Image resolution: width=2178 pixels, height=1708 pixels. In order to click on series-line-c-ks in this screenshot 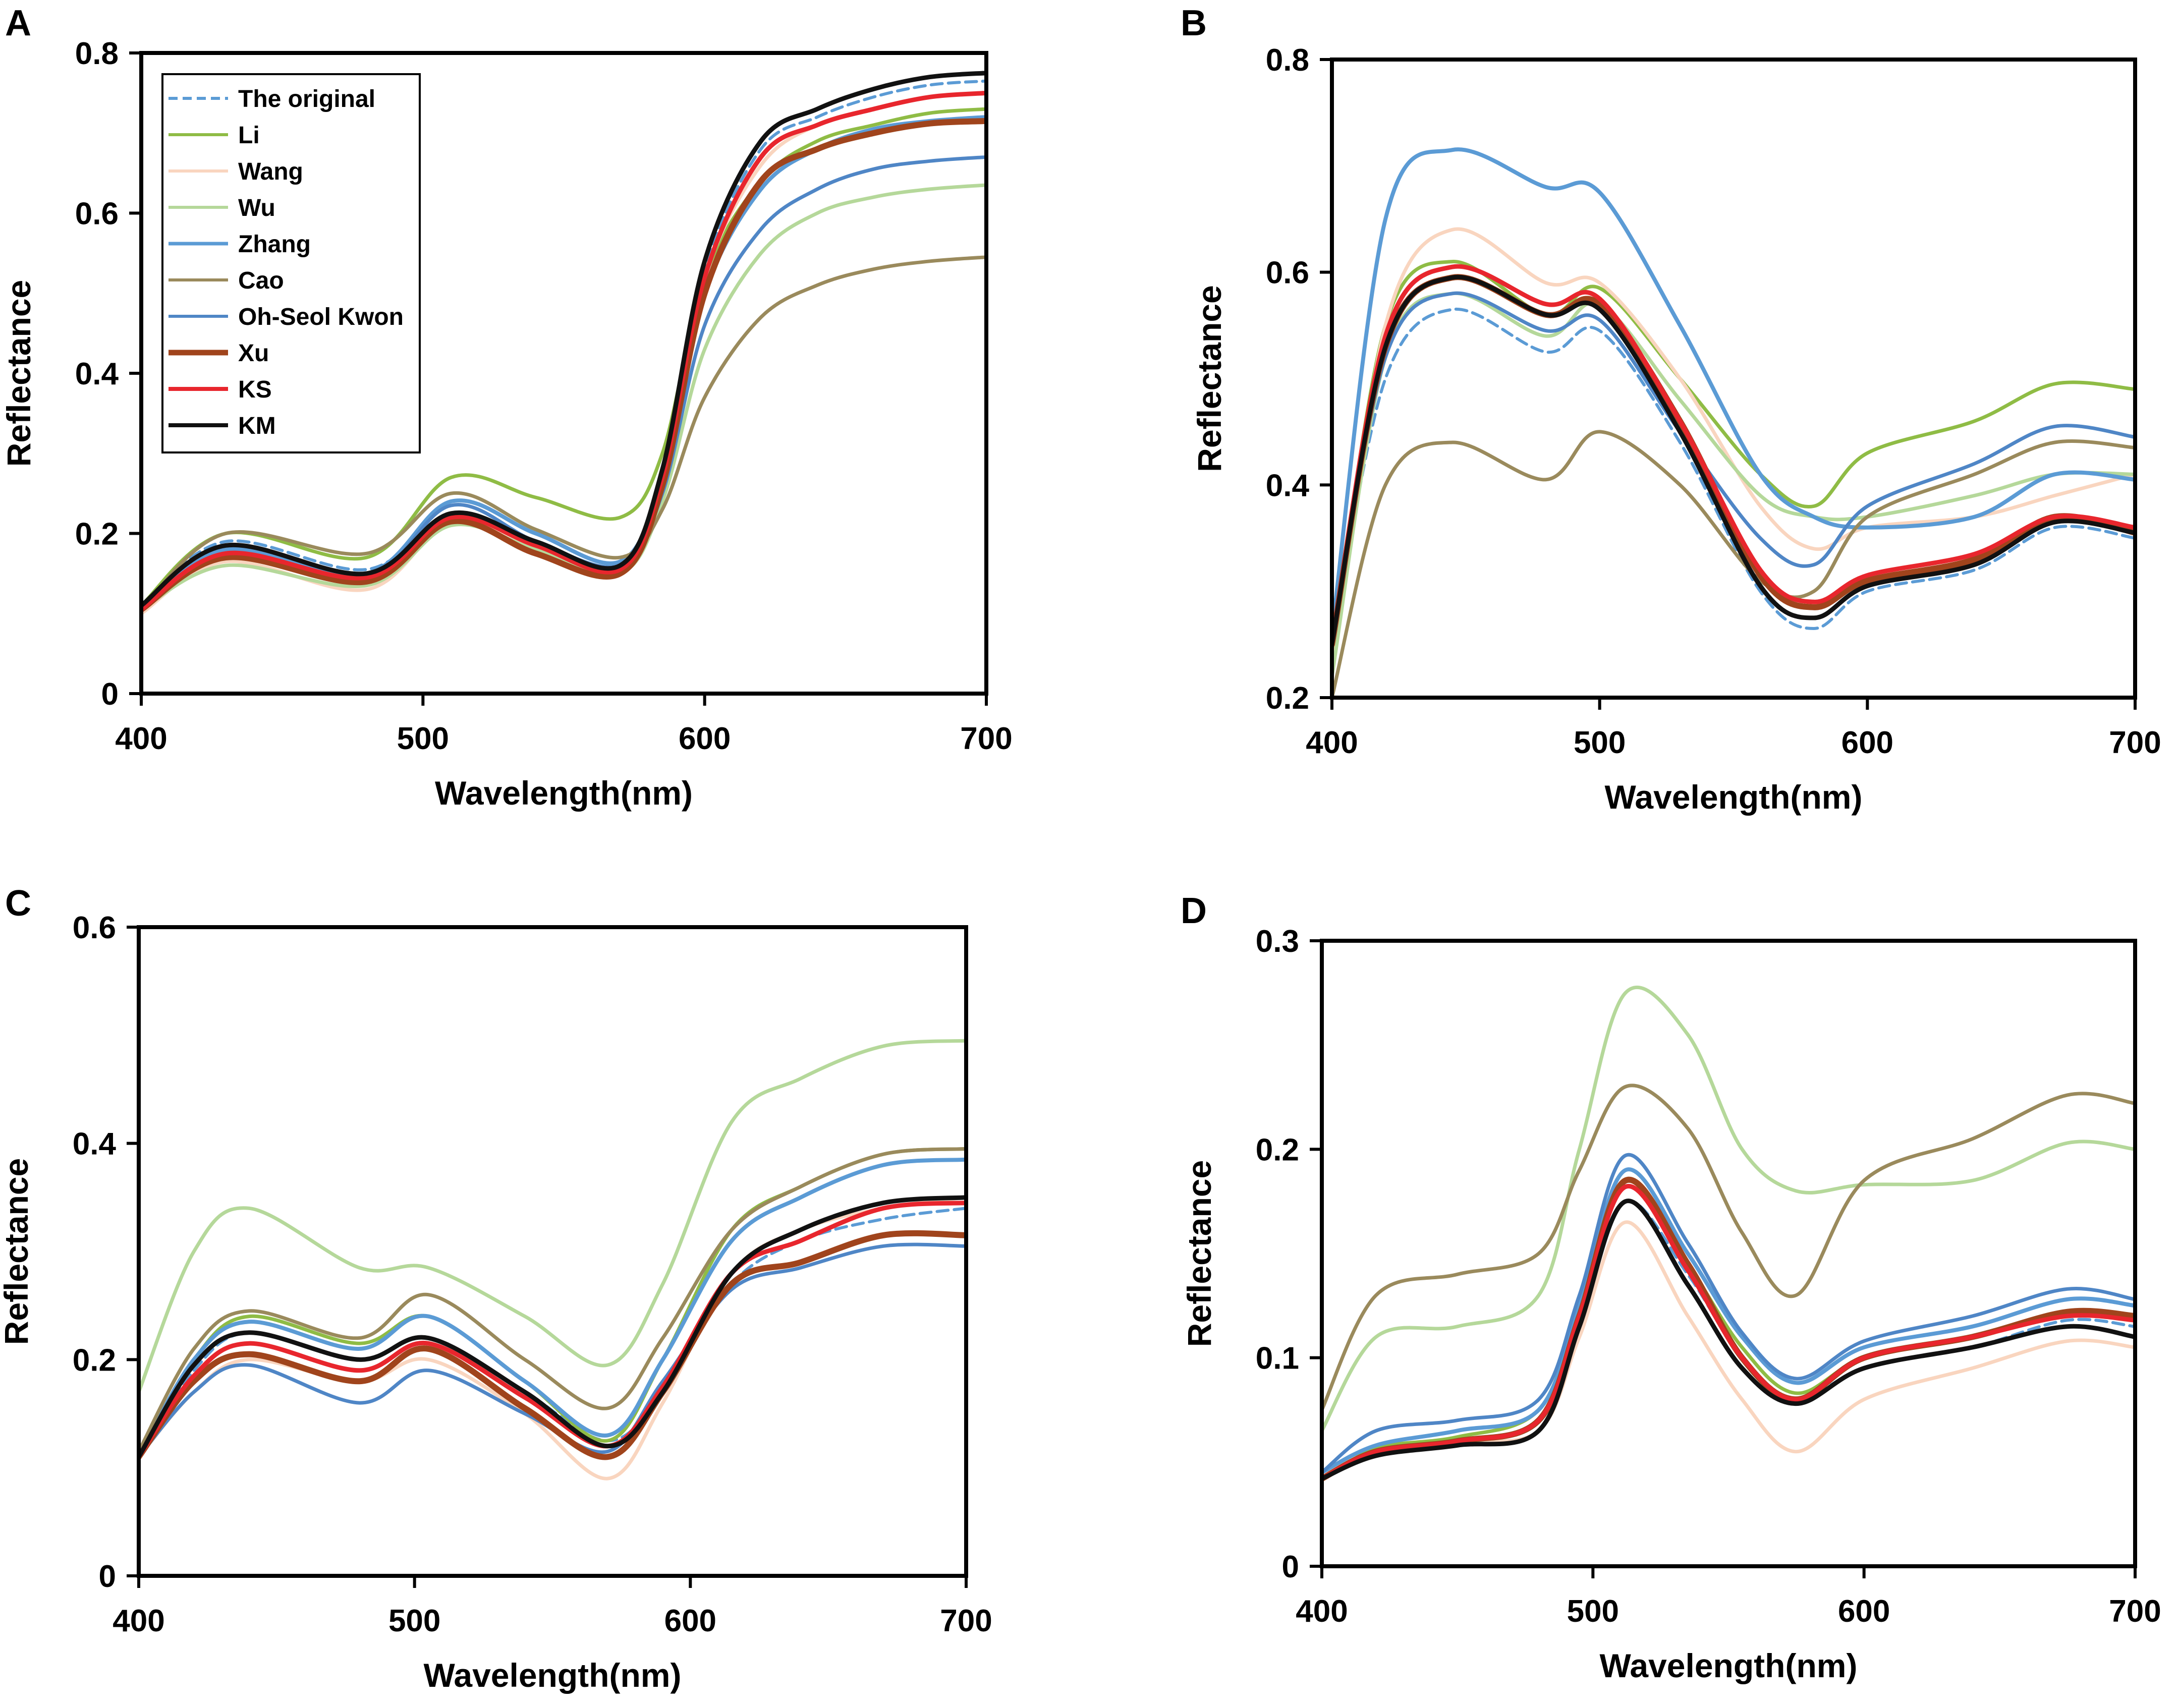, I will do `click(552, 1330)`.